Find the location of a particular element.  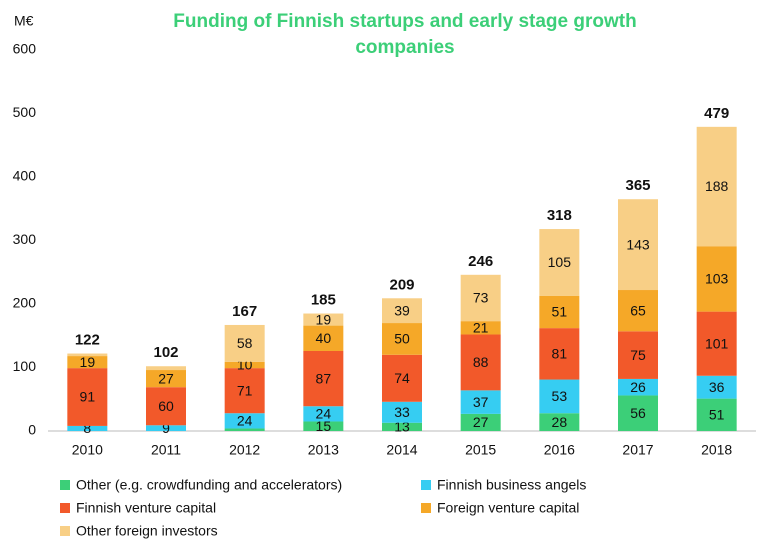

data-label: 15 is located at coordinates (324, 426).